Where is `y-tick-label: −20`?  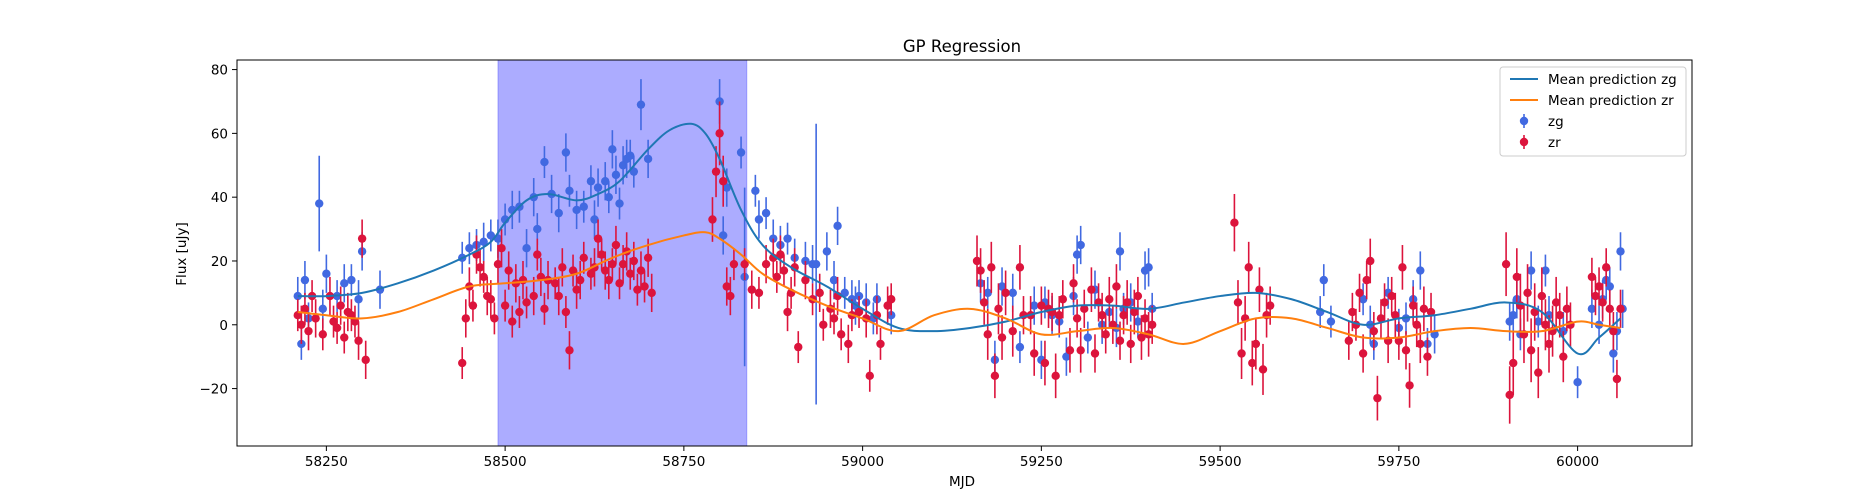 y-tick-label: −20 is located at coordinates (214, 390).